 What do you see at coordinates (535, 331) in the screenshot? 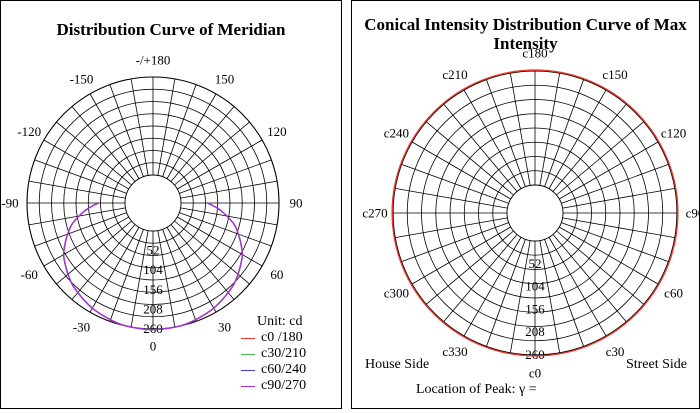
I see `conical-radial-tick-label: 208` at bounding box center [535, 331].